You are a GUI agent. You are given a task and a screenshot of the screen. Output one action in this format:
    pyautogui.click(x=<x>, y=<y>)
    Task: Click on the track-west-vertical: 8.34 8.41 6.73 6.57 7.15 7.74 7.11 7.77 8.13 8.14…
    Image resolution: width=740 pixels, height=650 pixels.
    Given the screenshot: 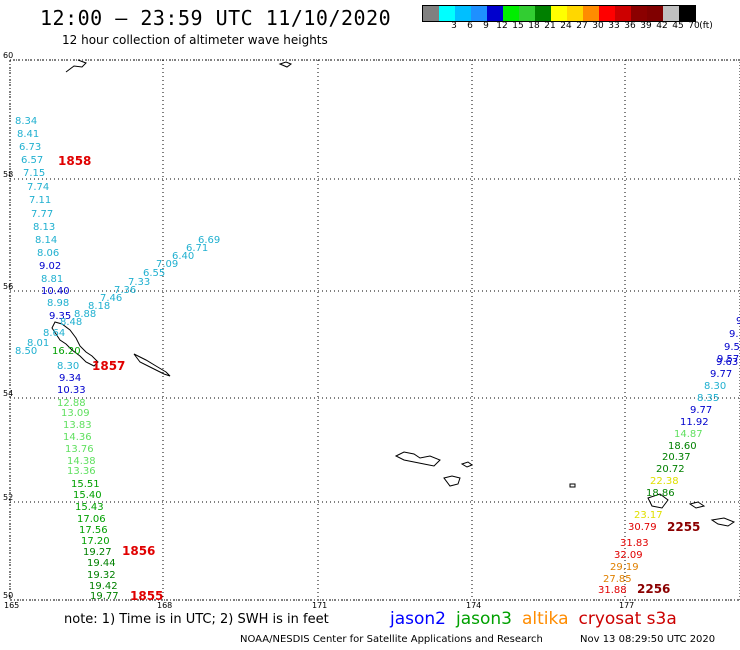 What is the action you would take?
    pyautogui.click(x=67, y=359)
    